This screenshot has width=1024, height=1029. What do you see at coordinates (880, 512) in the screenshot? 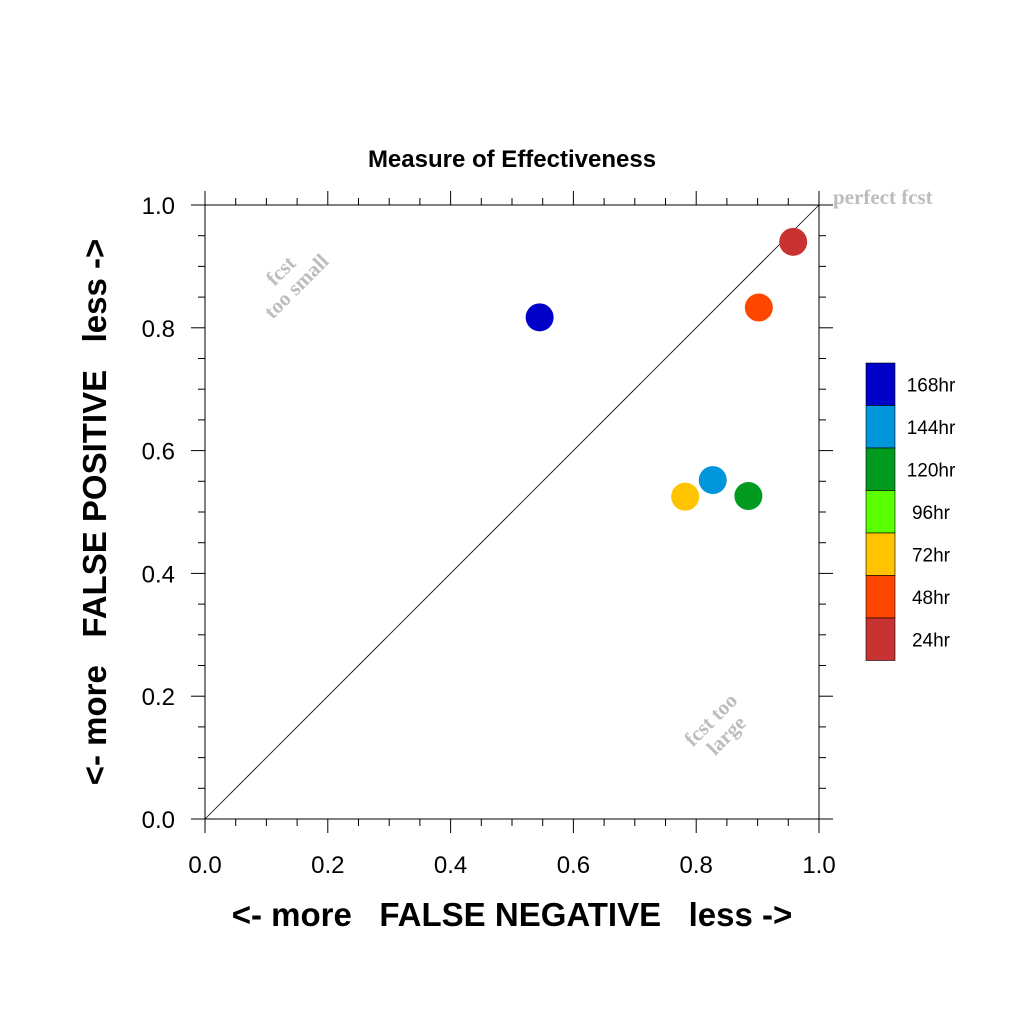
I see `legend-swatch-96hr` at bounding box center [880, 512].